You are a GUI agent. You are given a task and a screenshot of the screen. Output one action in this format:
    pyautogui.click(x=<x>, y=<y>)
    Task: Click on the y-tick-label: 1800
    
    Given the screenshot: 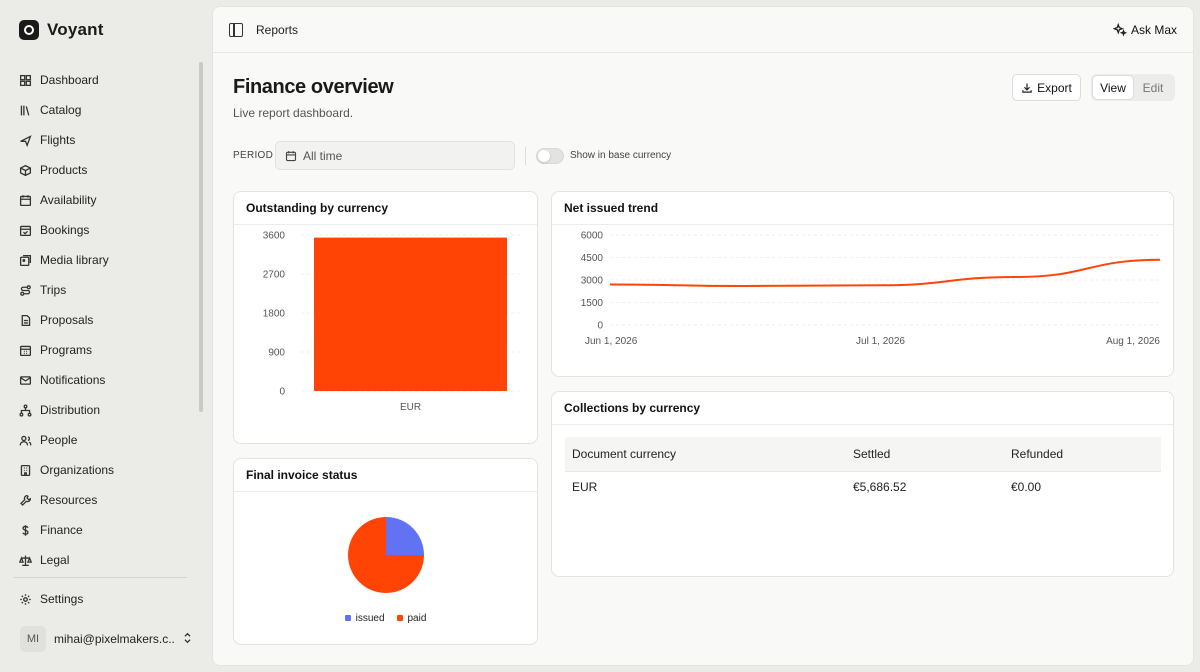 What is the action you would take?
    pyautogui.click(x=274, y=314)
    